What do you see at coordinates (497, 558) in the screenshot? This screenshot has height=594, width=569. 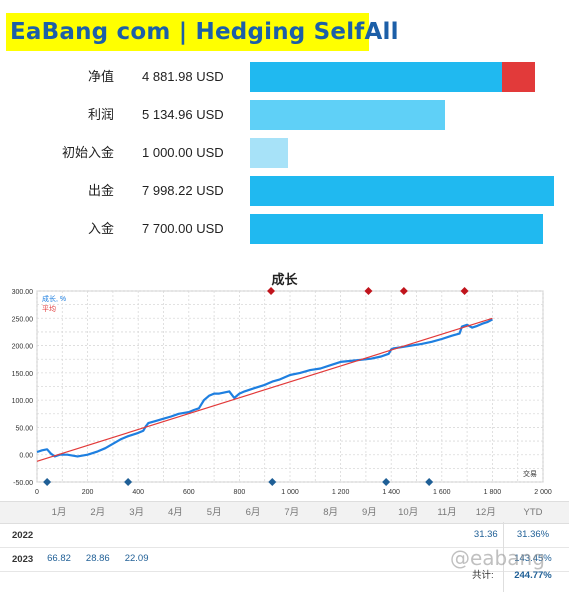 I see `watermark: @eabang` at bounding box center [497, 558].